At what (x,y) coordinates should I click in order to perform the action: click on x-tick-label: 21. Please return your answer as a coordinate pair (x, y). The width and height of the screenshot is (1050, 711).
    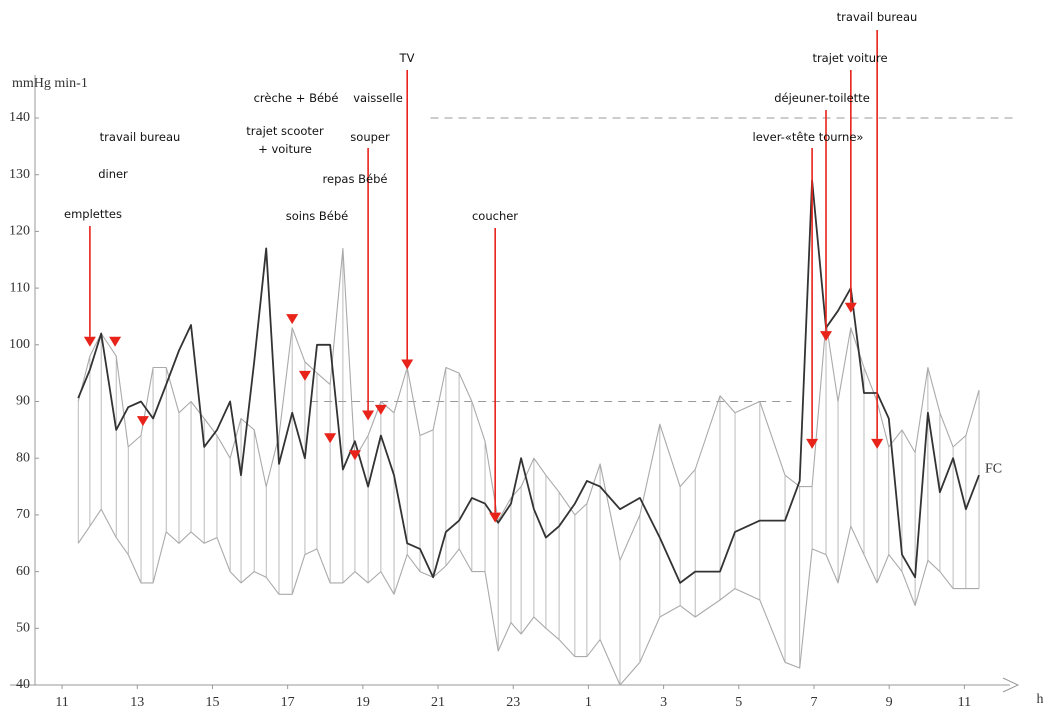
    Looking at the image, I should click on (438, 702).